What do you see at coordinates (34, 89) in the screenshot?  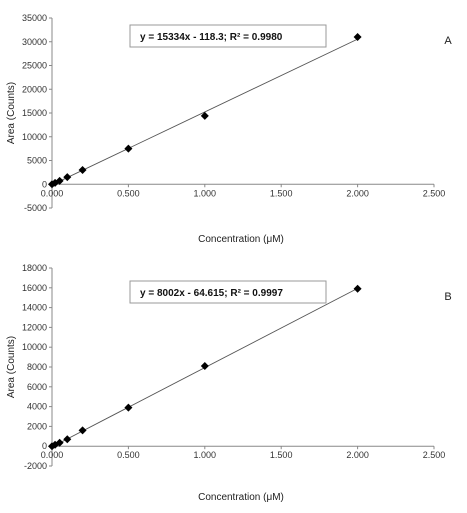 I see `y-tick-label: 20000` at bounding box center [34, 89].